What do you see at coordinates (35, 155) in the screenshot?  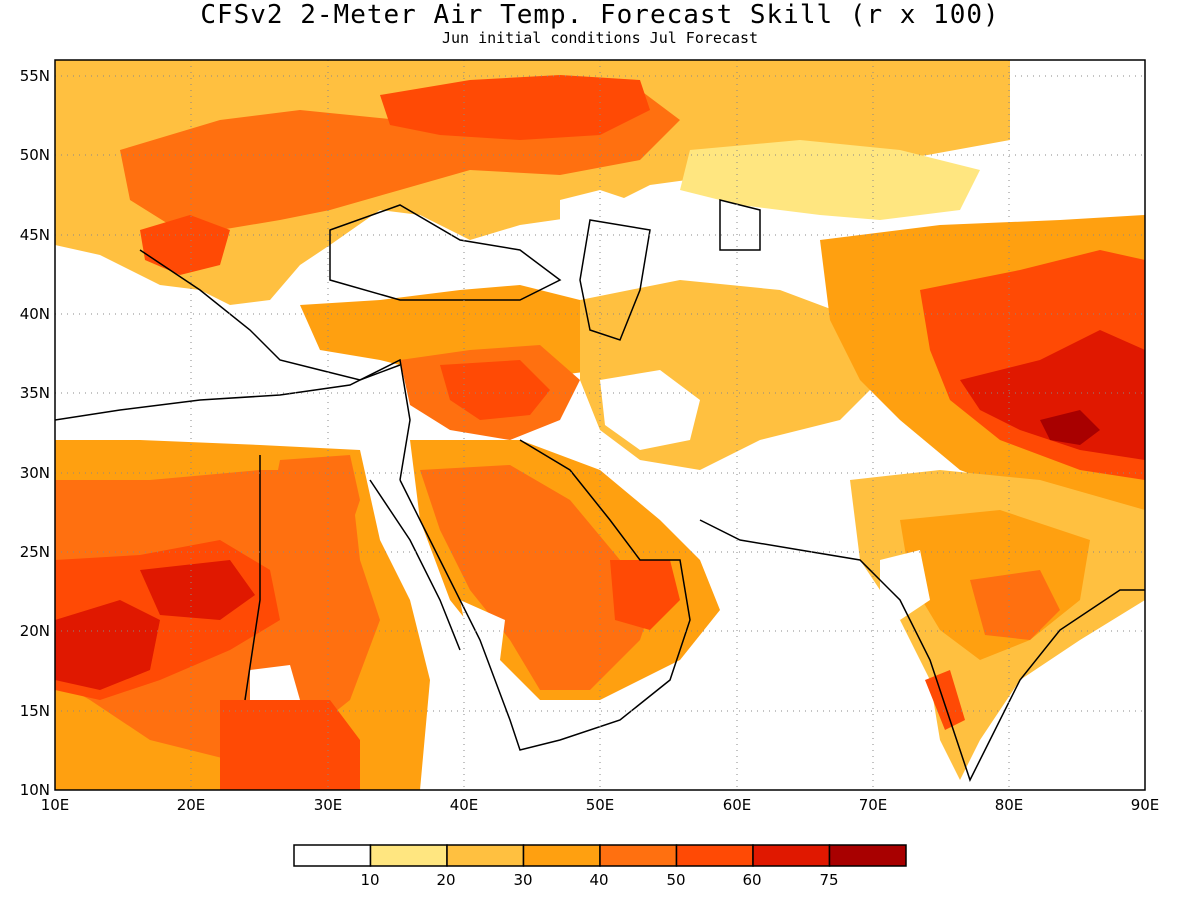 I see `lat-label: 50N` at bounding box center [35, 155].